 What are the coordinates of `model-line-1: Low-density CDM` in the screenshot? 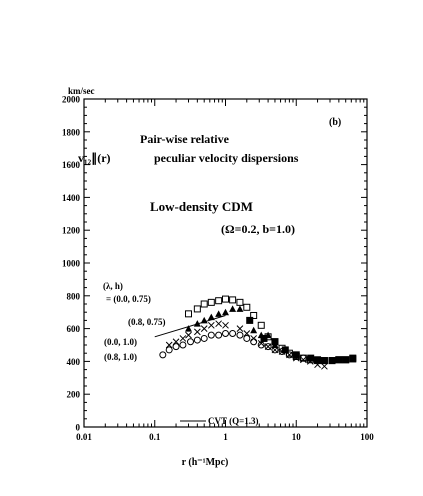 It's located at (201, 206).